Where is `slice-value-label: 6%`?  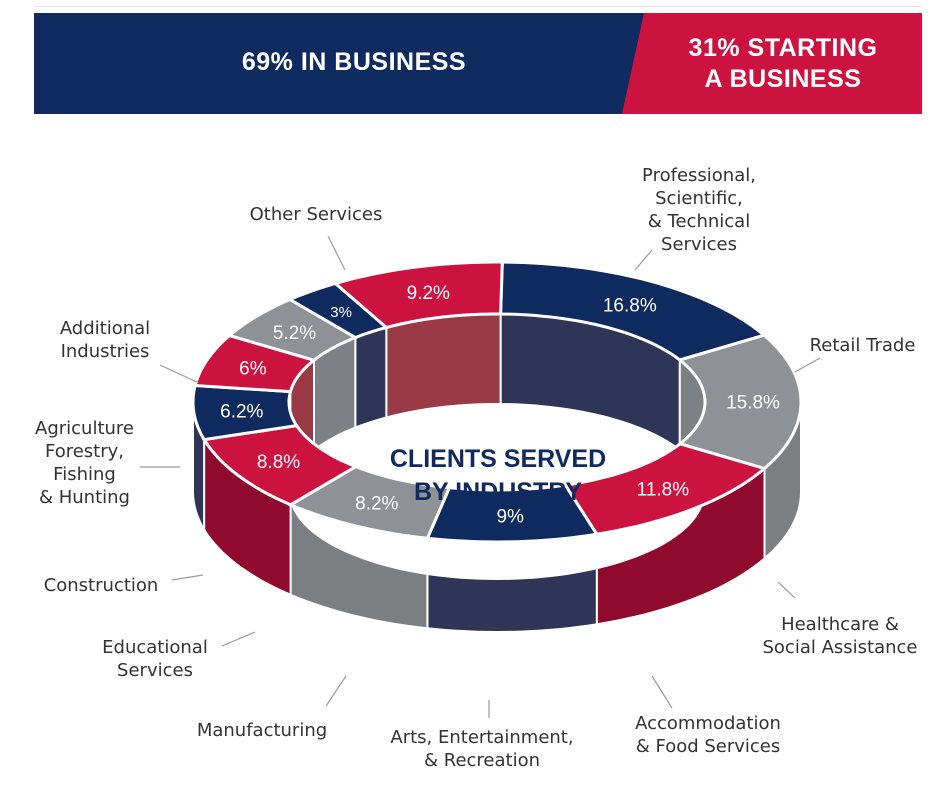
slice-value-label: 6% is located at coordinates (253, 368).